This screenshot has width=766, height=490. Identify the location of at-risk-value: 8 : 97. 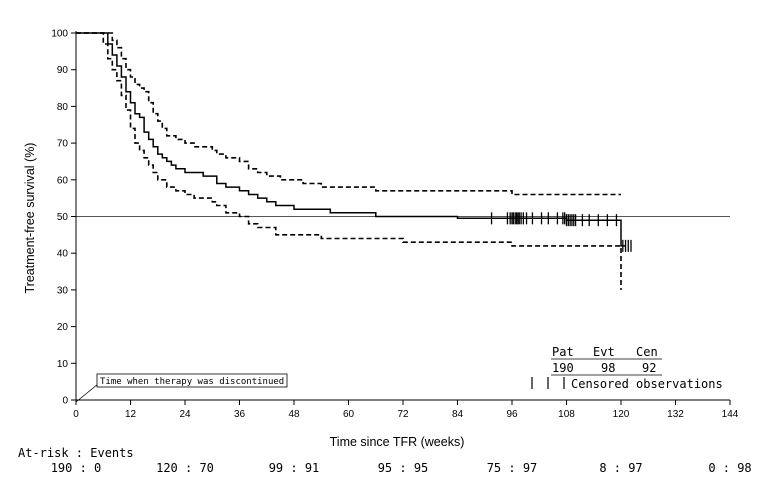
(620, 468).